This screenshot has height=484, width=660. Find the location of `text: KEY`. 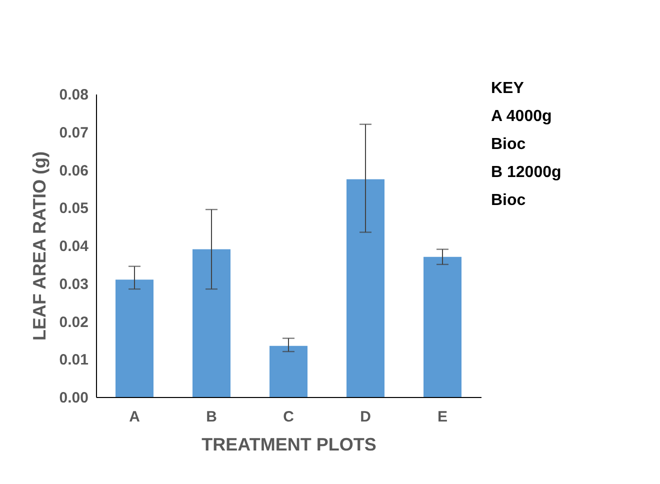

text: KEY is located at coordinates (507, 88).